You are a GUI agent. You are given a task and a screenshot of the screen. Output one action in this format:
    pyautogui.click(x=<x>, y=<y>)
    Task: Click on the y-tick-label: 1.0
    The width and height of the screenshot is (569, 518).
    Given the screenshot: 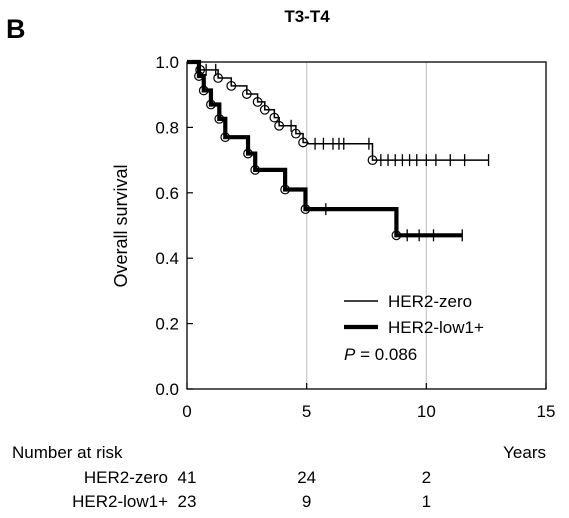 What is the action you would take?
    pyautogui.click(x=167, y=62)
    